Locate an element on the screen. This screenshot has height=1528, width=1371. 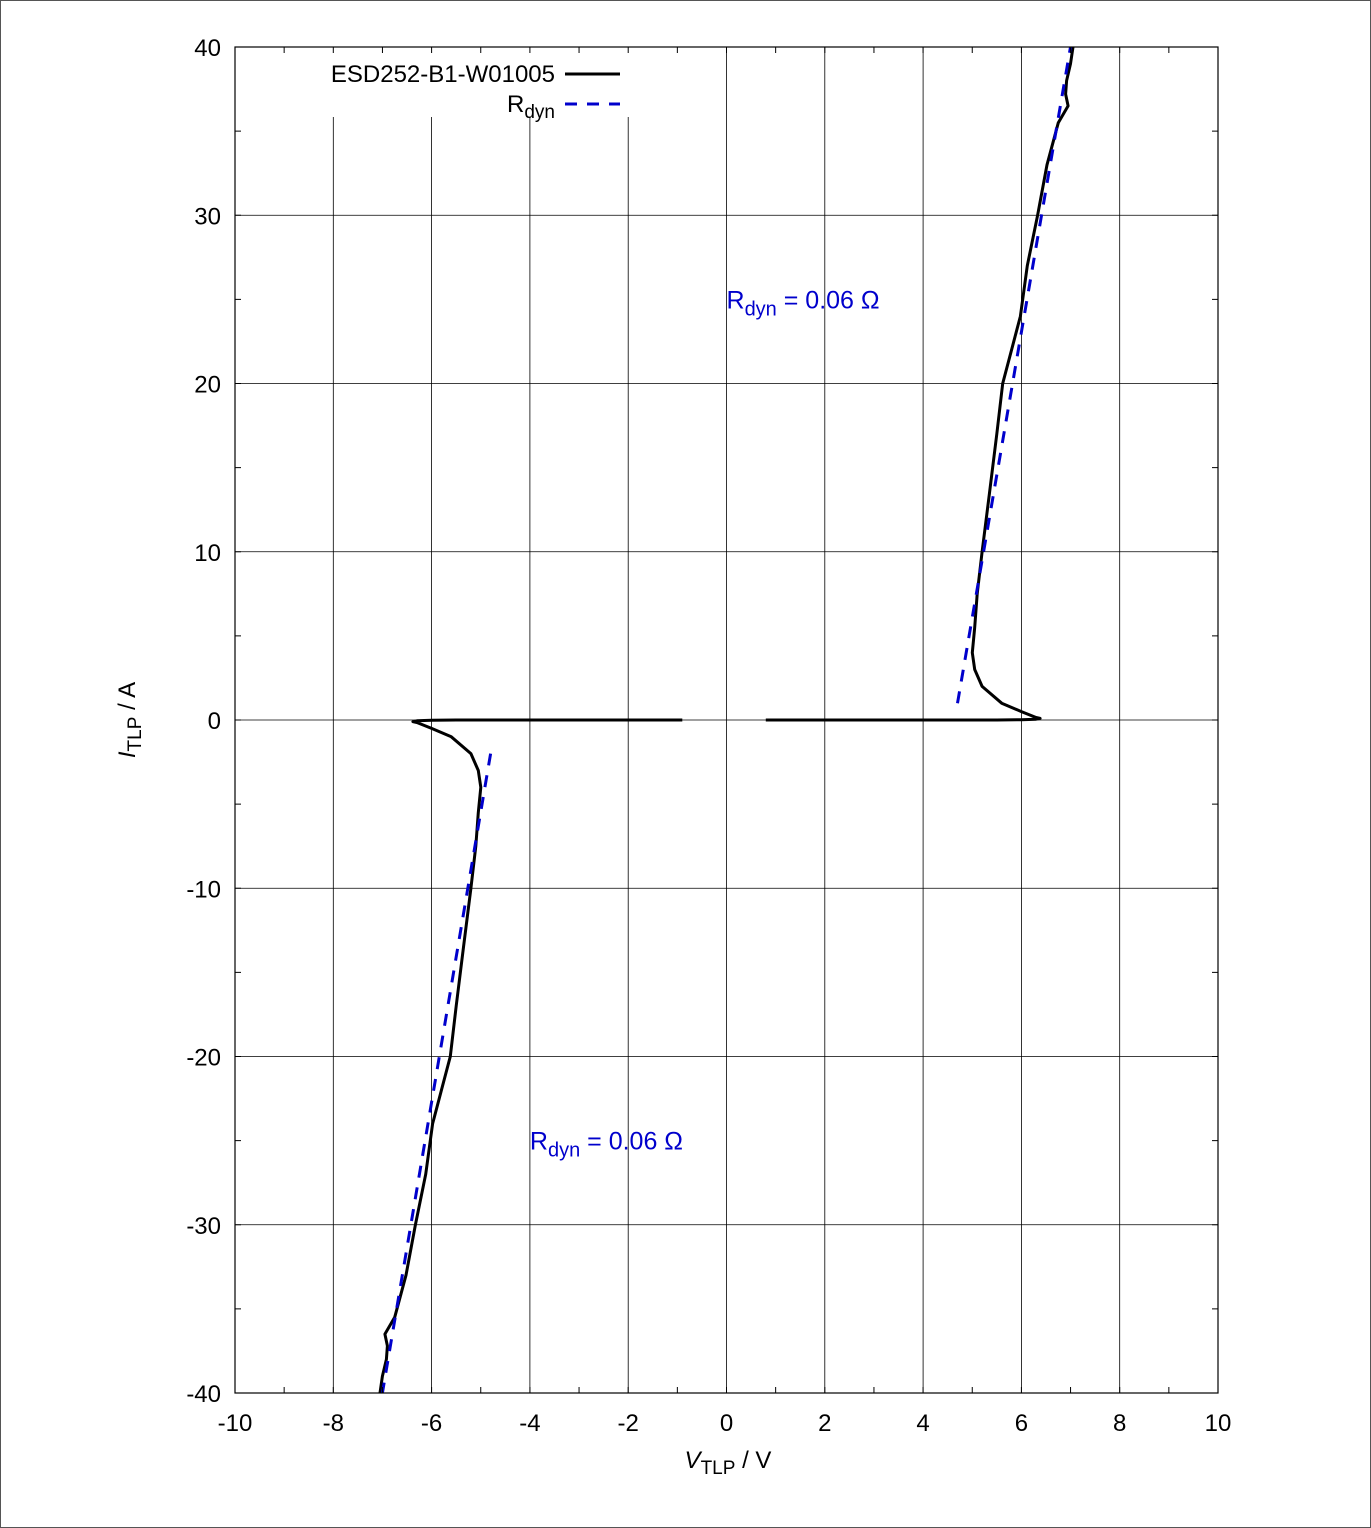
legend: ESD252-B1-W01005 Rdyn is located at coordinates (475, 92).